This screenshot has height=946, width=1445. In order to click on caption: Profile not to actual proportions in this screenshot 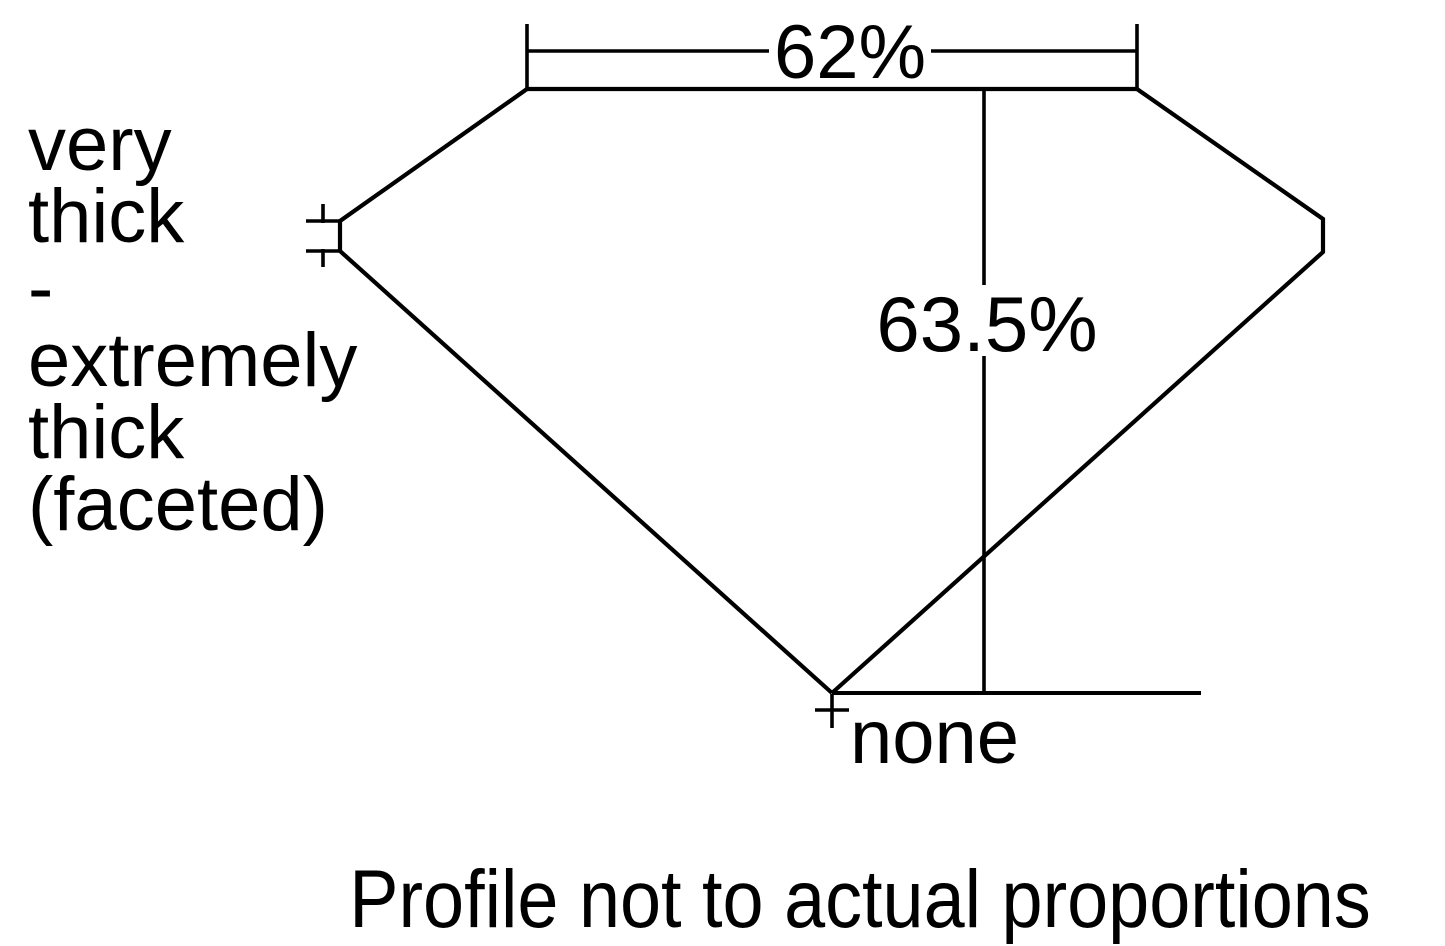, I will do `click(860, 899)`.